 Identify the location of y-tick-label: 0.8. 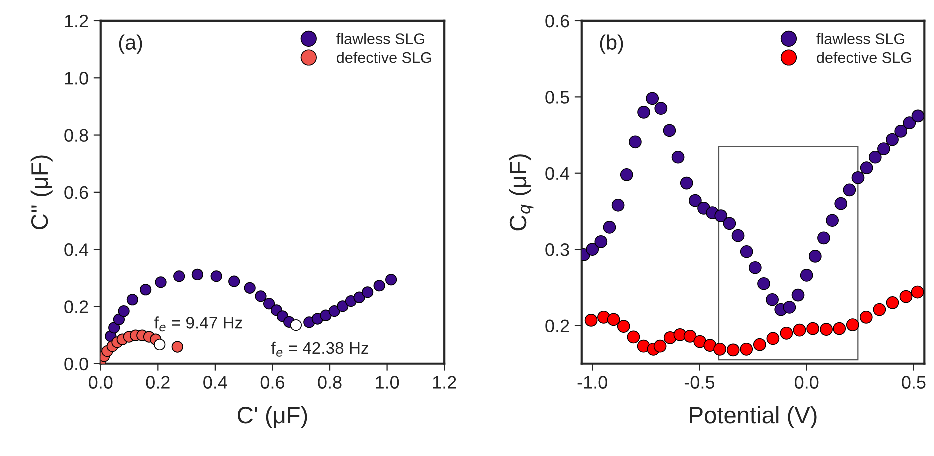
(76, 135).